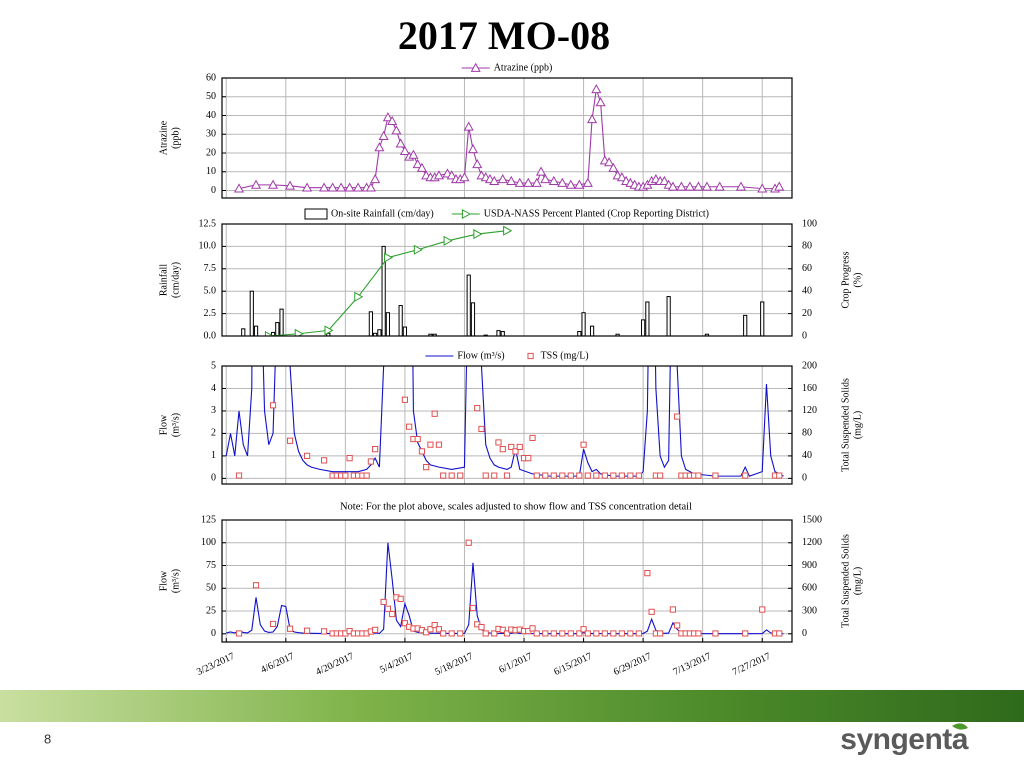 The width and height of the screenshot is (1024, 773). What do you see at coordinates (211, 171) in the screenshot?
I see `y-tick-label: 10` at bounding box center [211, 171].